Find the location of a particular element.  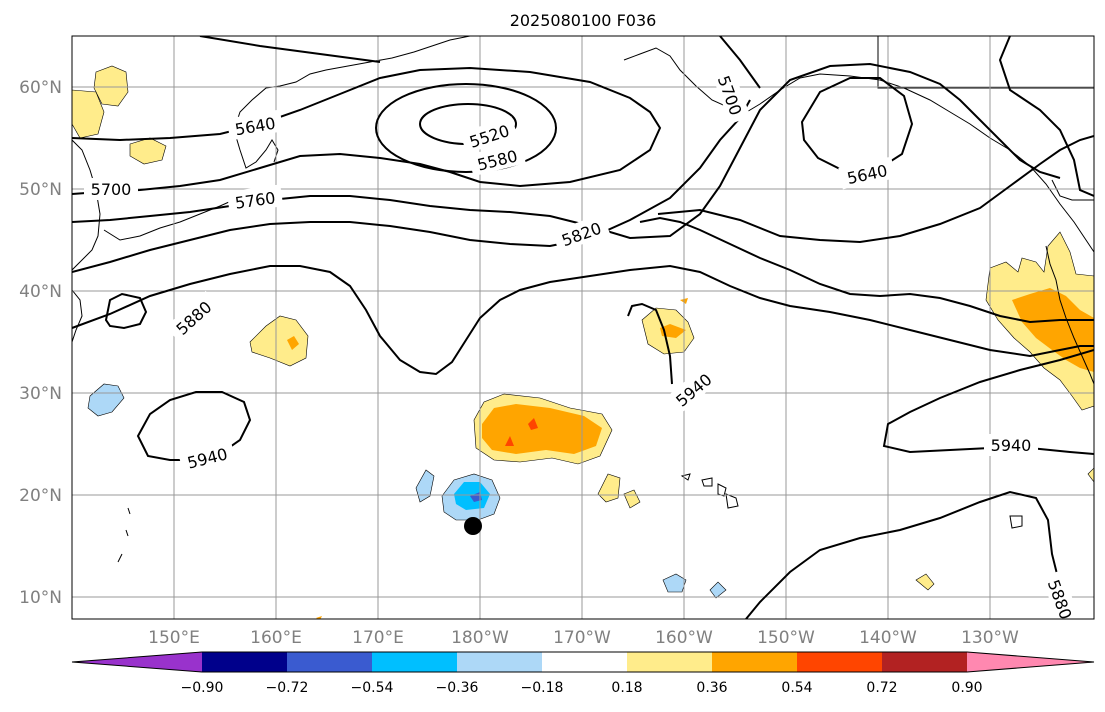

latitude-labels: 60°N 50°N 40°N 30°N 20°N 10°N is located at coordinates (40, 343).